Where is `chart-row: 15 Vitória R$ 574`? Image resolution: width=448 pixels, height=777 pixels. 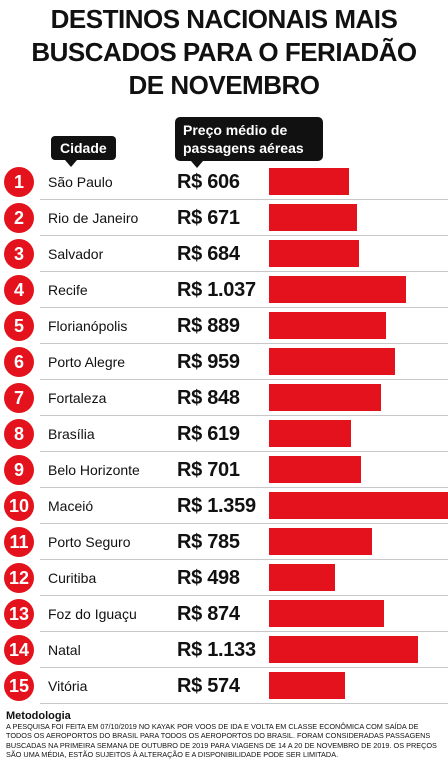 chart-row: 15 Vitória R$ 574 is located at coordinates (224, 686).